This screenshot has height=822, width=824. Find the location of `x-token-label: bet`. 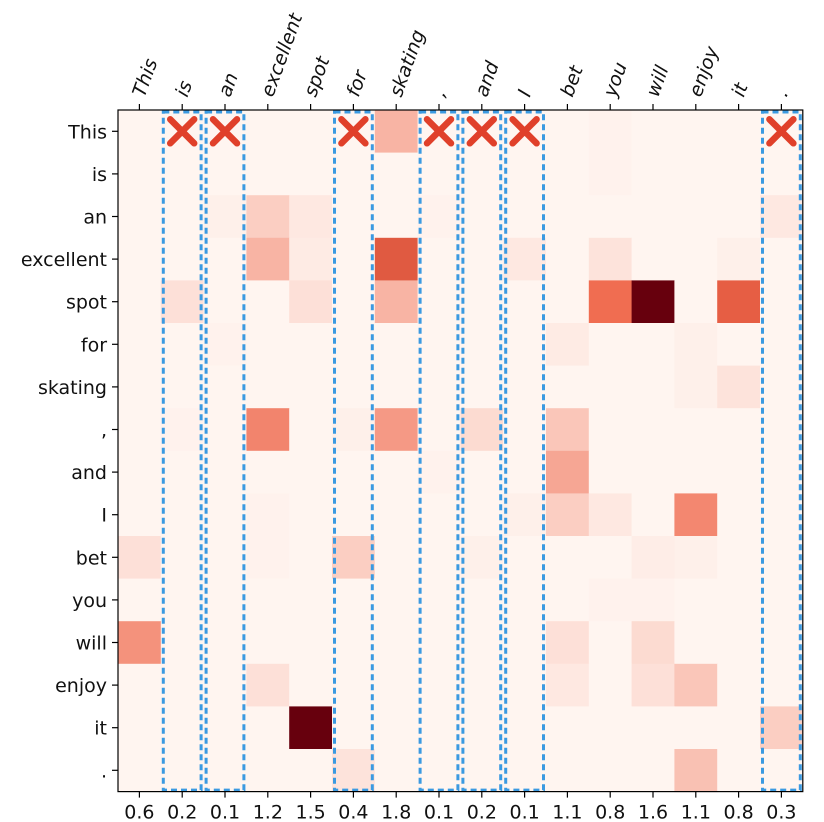

x-token-label: bet is located at coordinates (572, 80).